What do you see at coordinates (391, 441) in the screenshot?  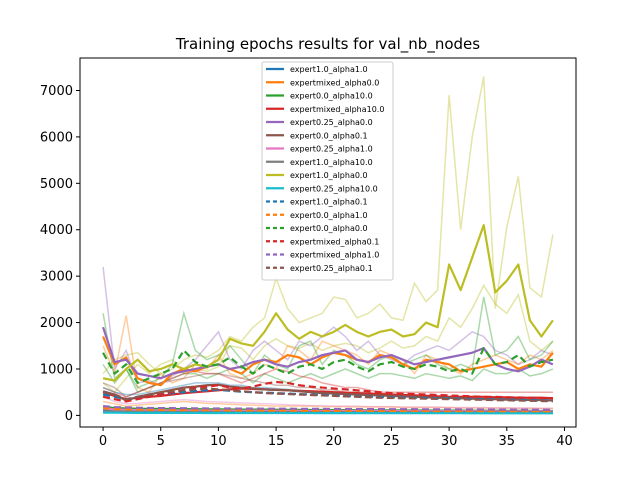 I see `x-tick-label: 25` at bounding box center [391, 441].